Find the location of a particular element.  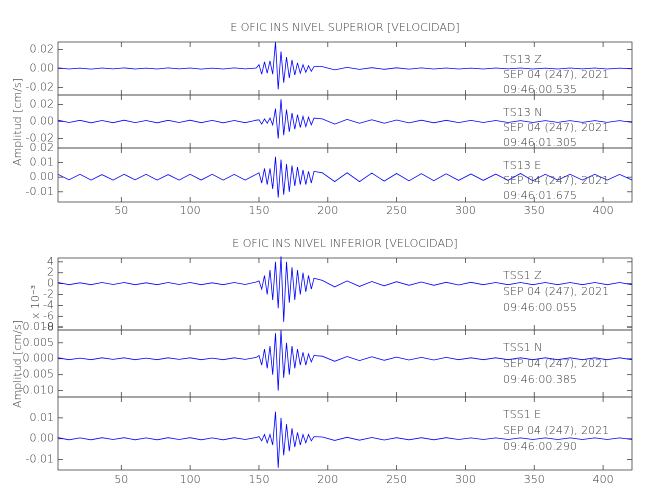

y-tick-label: 0.000 is located at coordinates (39, 358).